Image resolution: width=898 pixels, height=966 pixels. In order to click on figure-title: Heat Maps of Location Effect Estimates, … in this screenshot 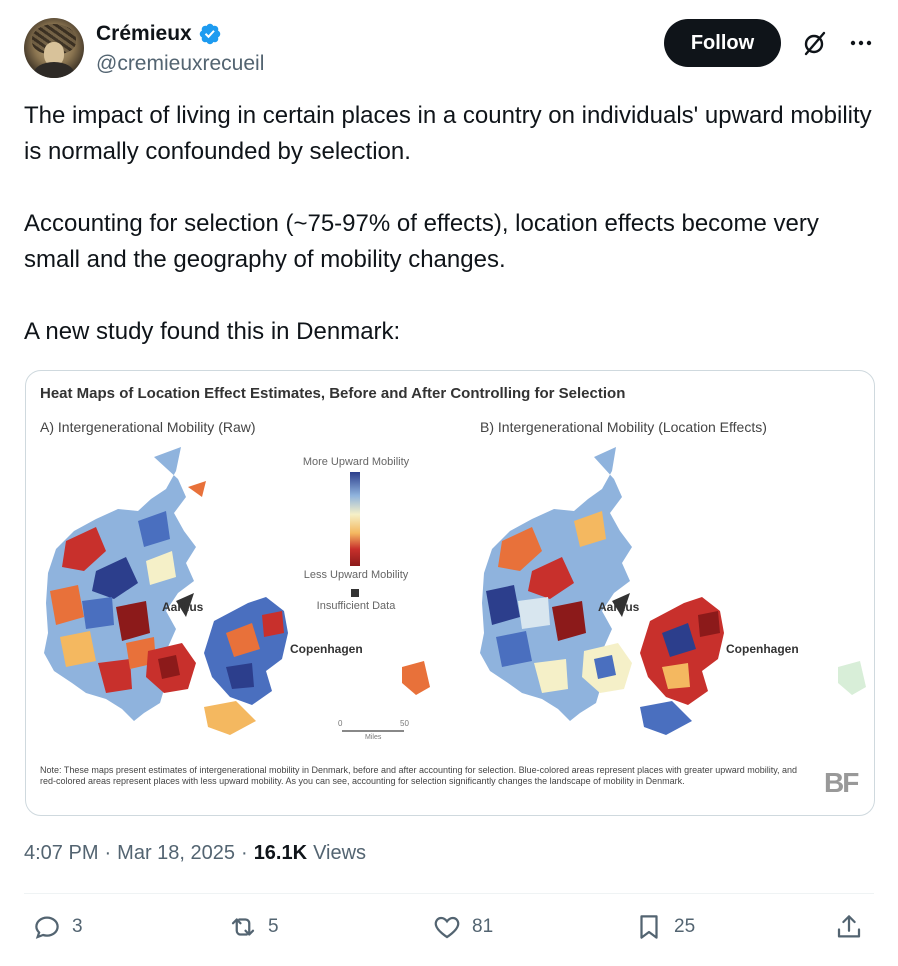, I will do `click(333, 393)`.